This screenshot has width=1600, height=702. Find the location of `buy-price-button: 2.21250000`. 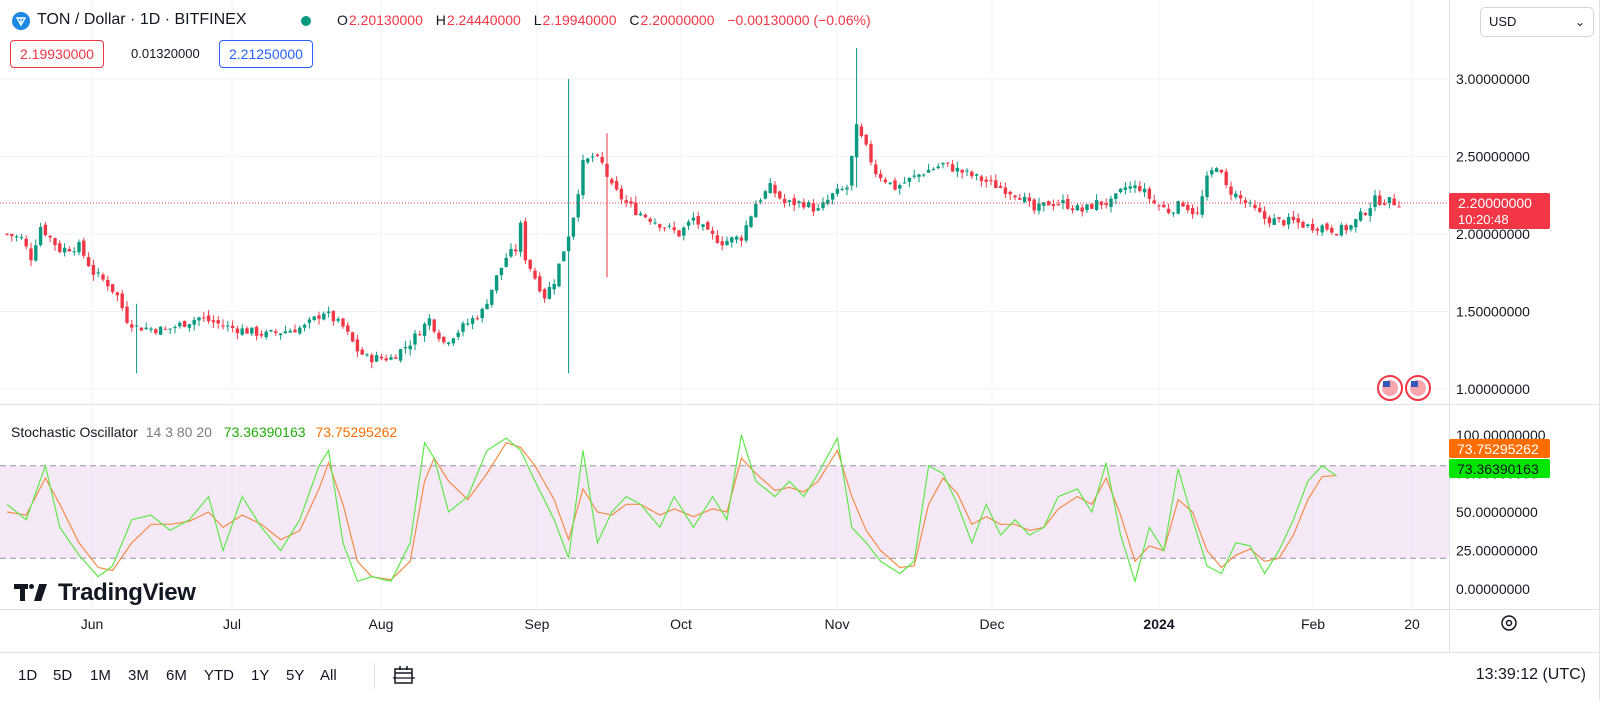

buy-price-button: 2.21250000 is located at coordinates (266, 54).